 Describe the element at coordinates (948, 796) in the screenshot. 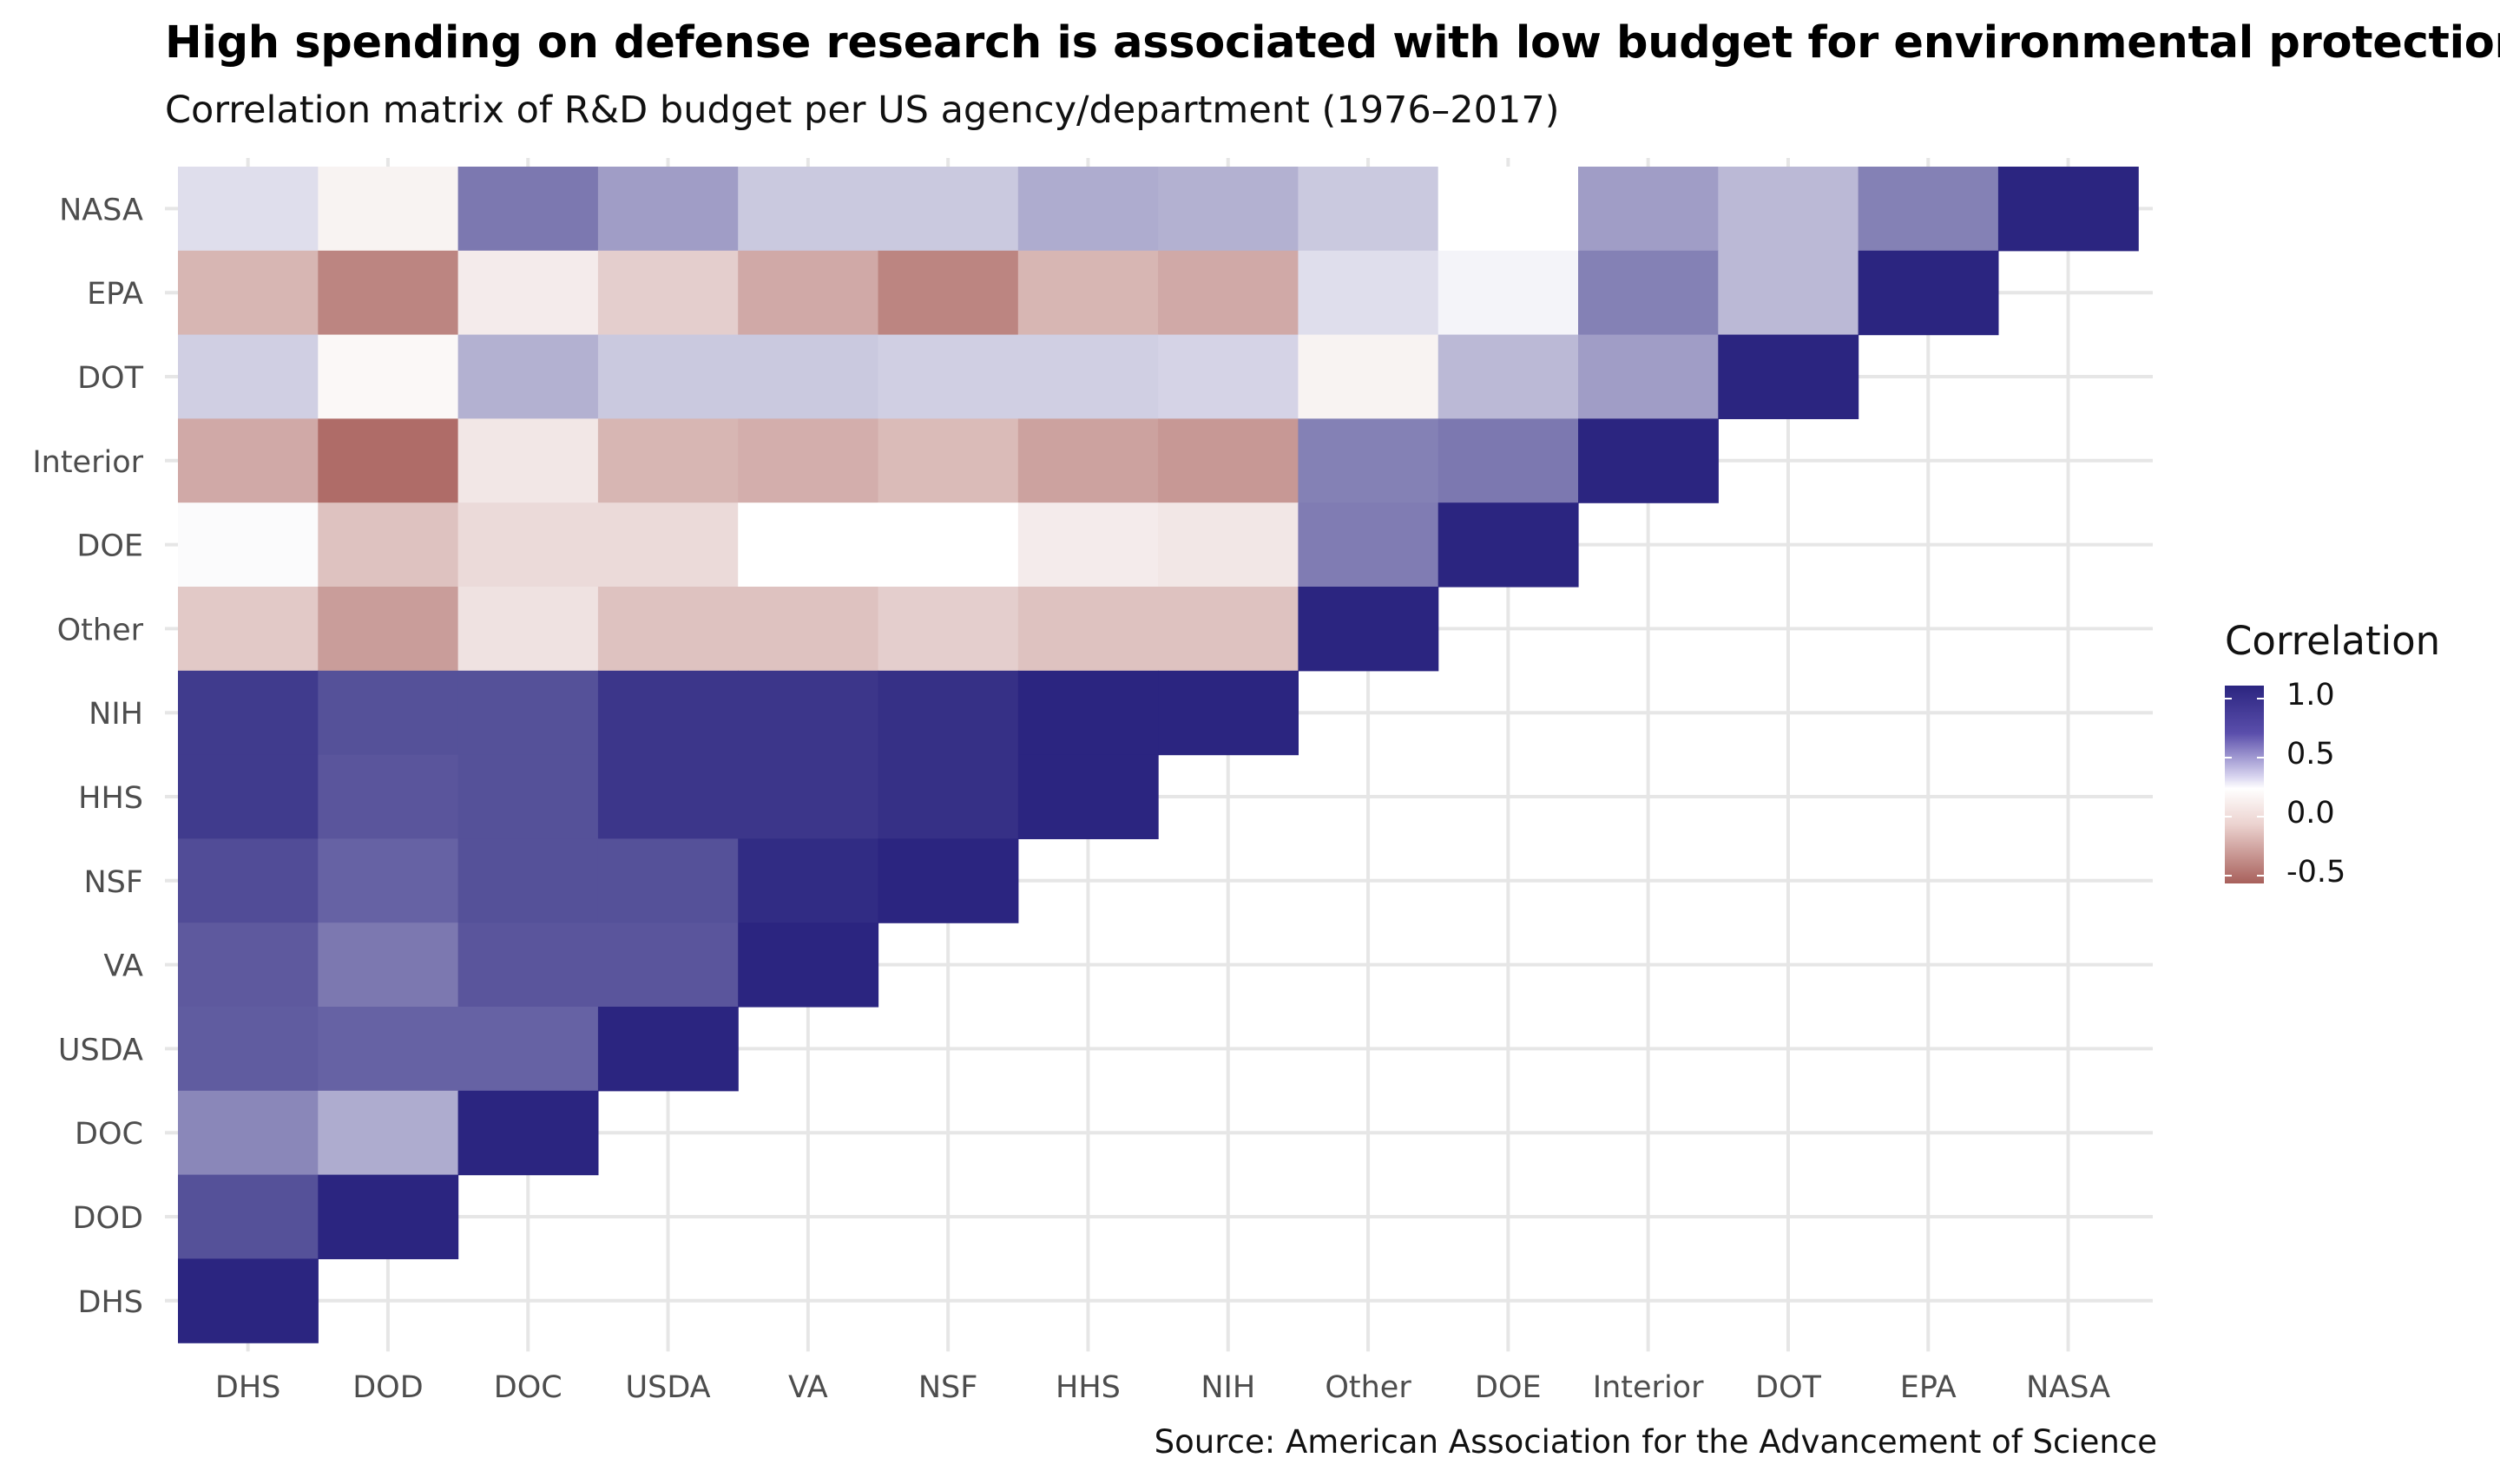

I see `heatmap-cell-hhs-nsf` at that location.